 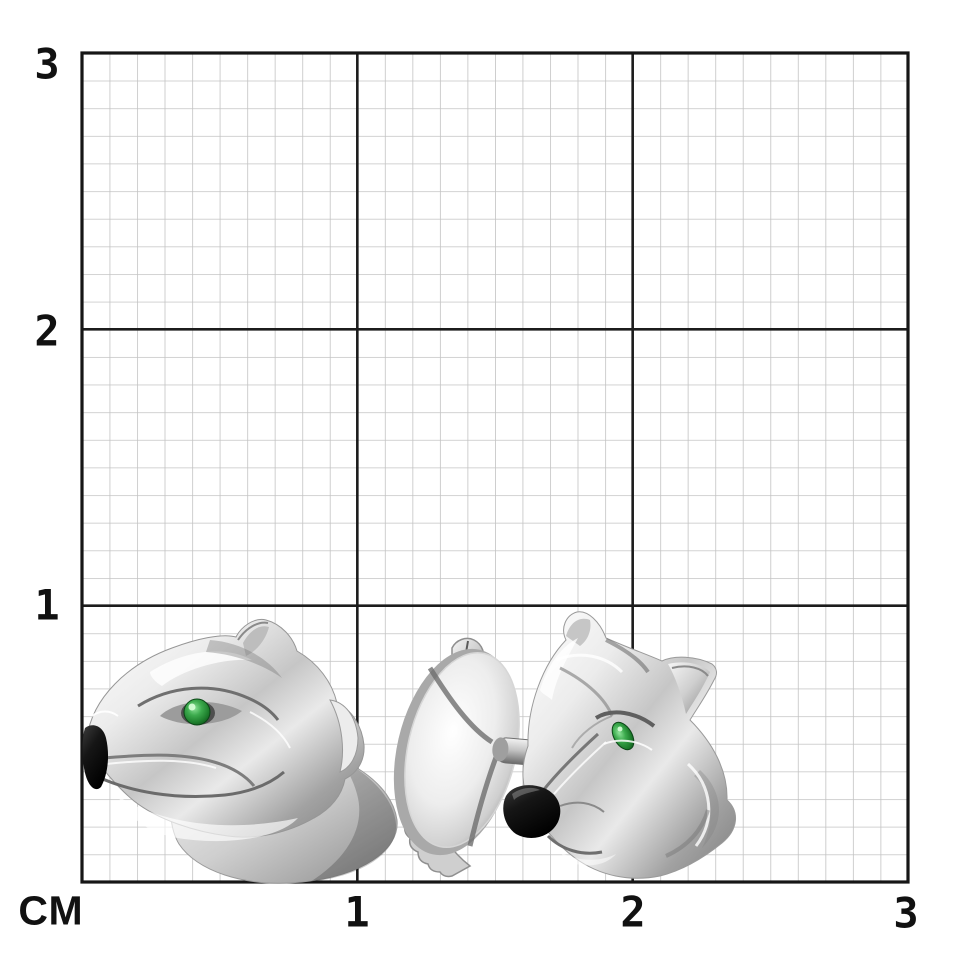 What do you see at coordinates (582, 807) in the screenshot?
I see `right-earring-whisker-line` at bounding box center [582, 807].